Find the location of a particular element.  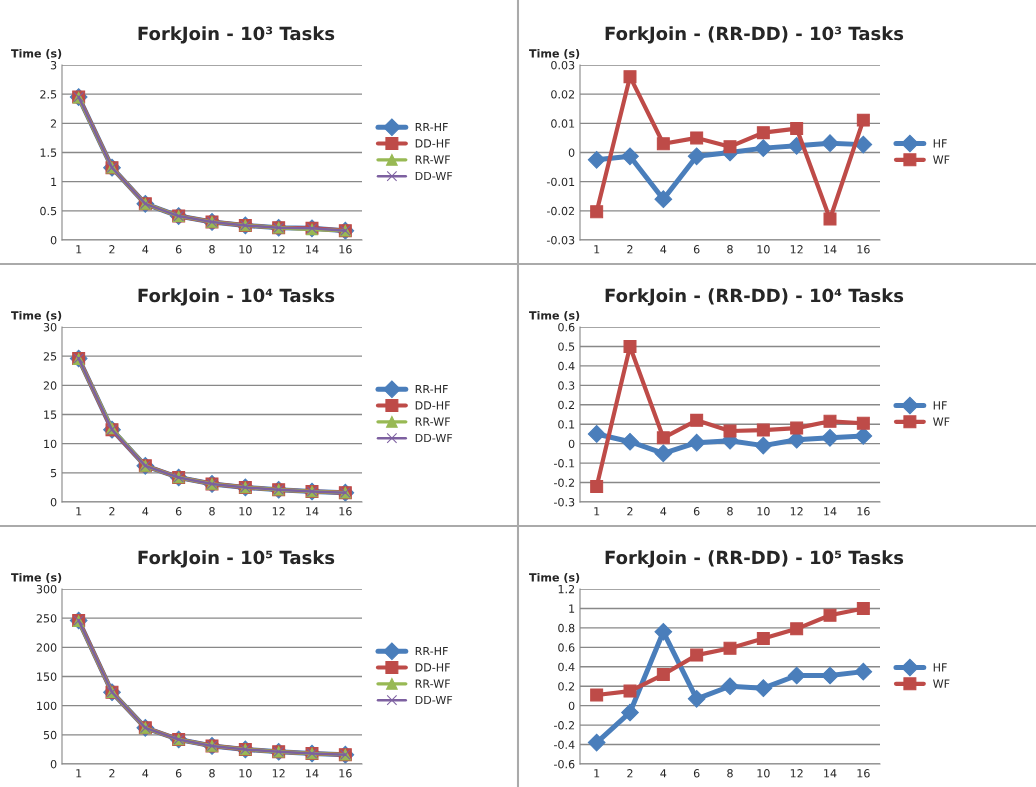

y-tick-label: 30 is located at coordinates (50, 327).